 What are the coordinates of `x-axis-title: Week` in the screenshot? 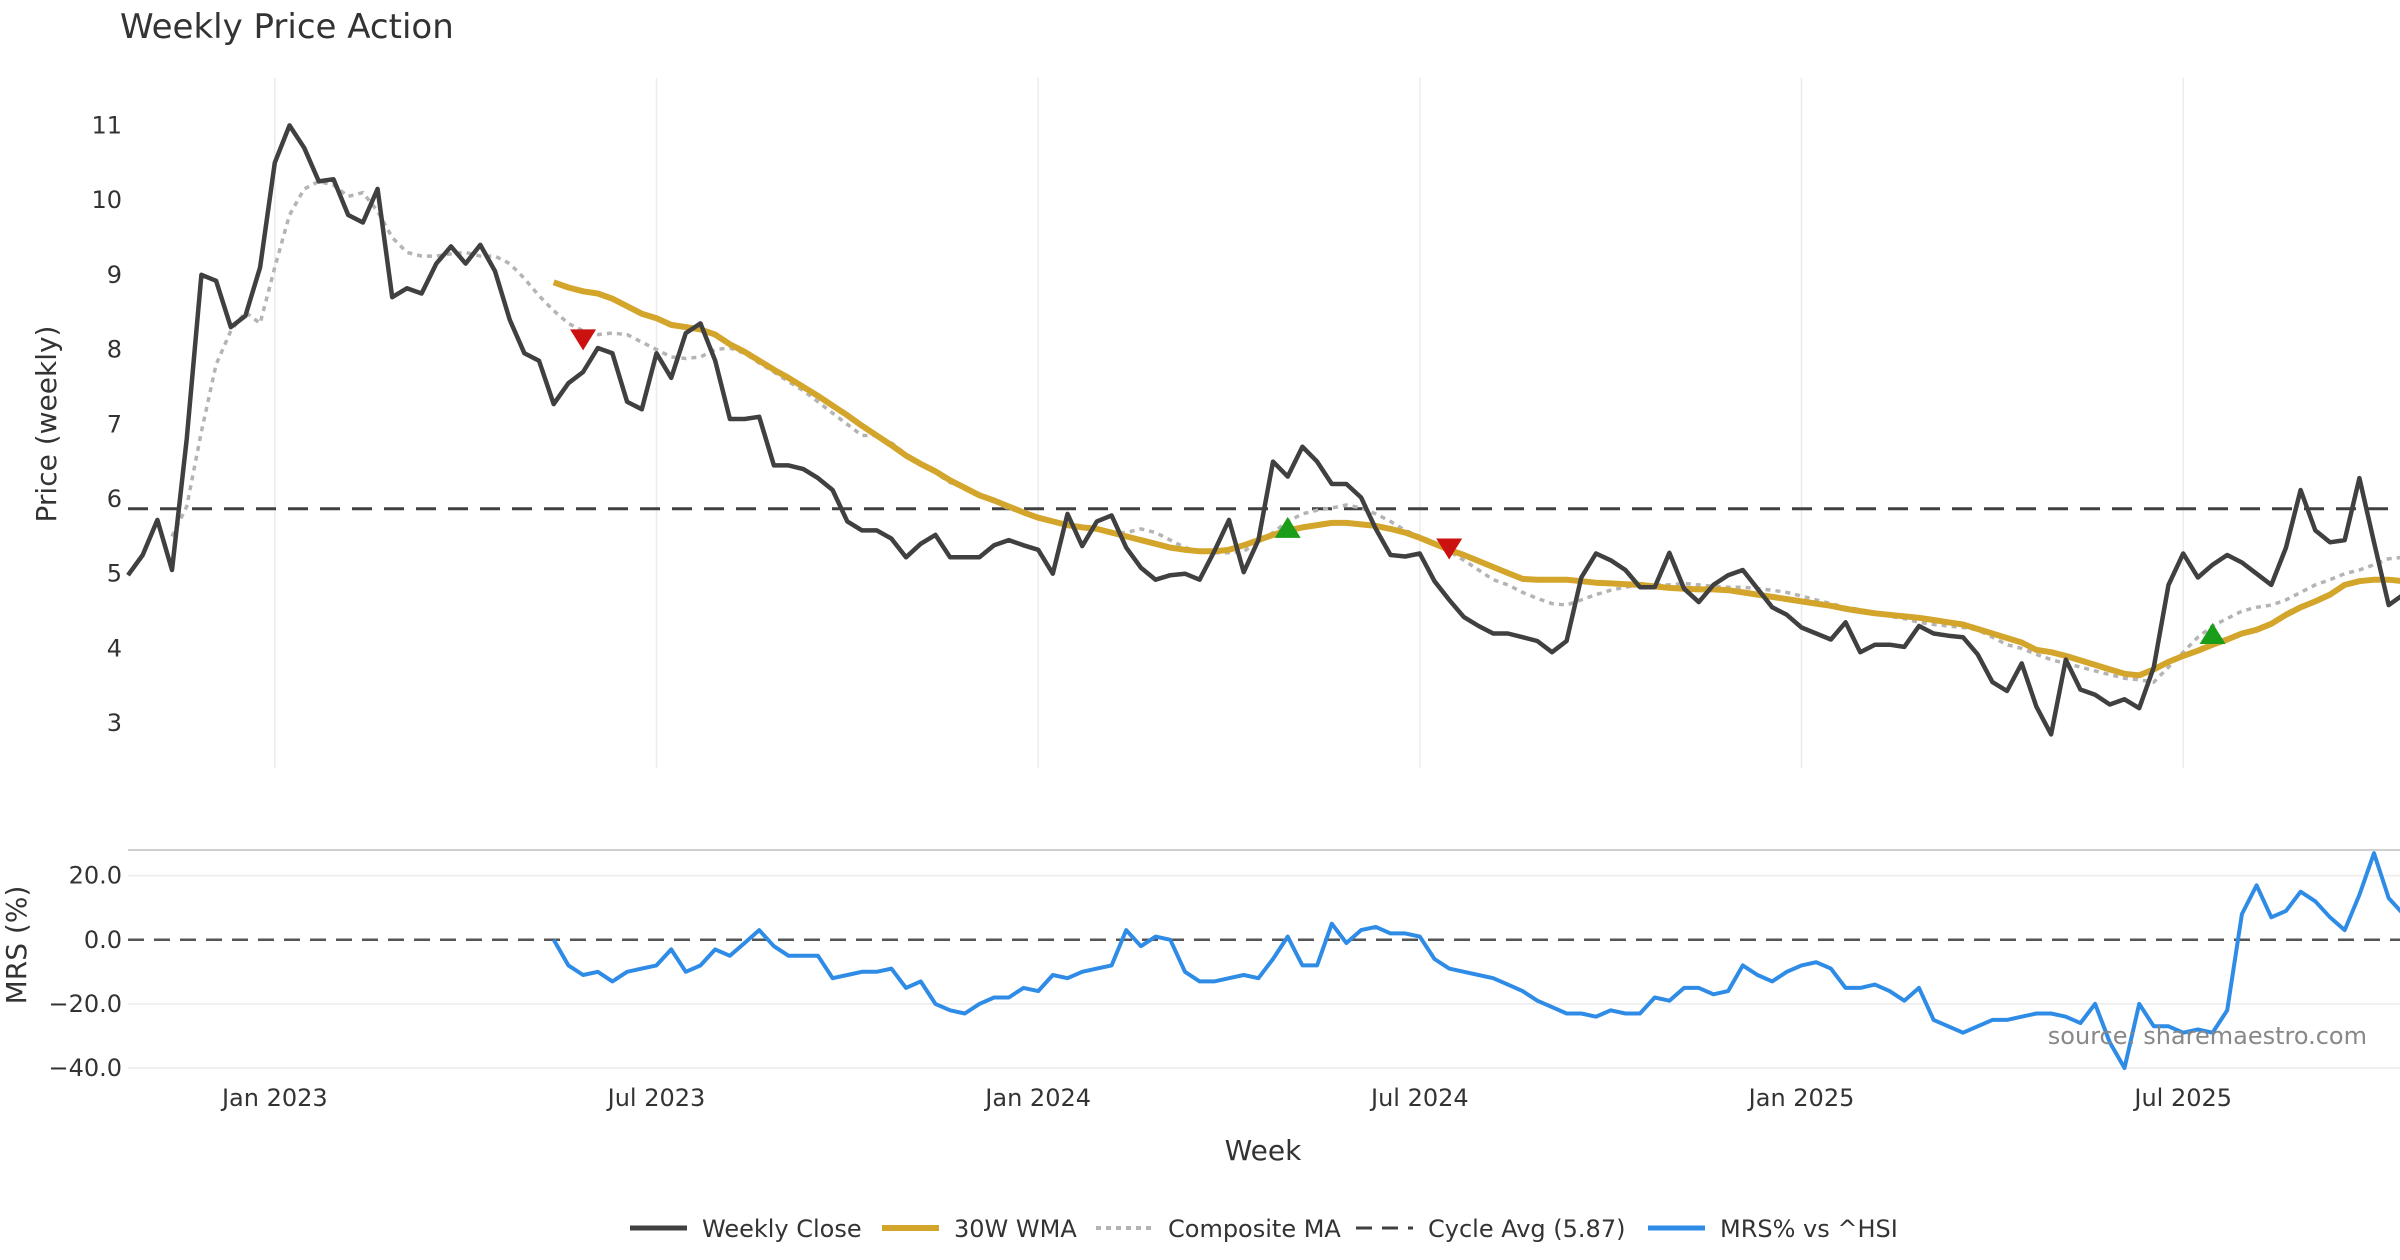 It's located at (1263, 1150).